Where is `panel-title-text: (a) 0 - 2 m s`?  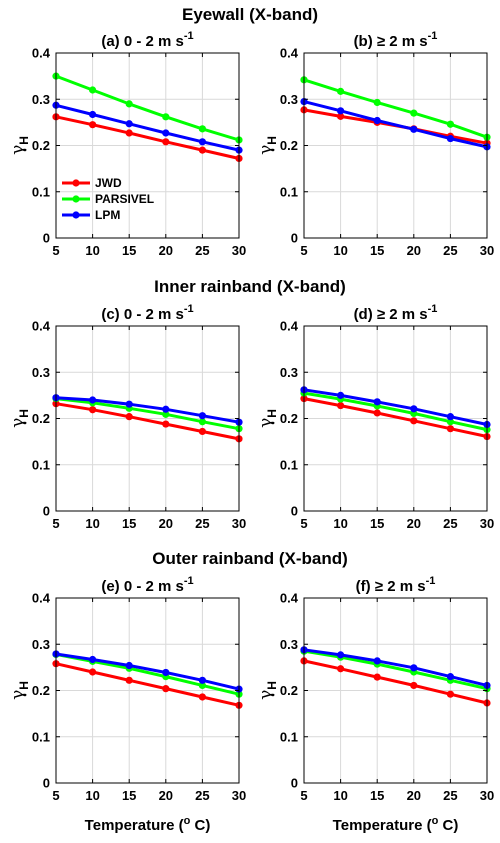
panel-title-text: (a) 0 - 2 m s is located at coordinates (142, 41).